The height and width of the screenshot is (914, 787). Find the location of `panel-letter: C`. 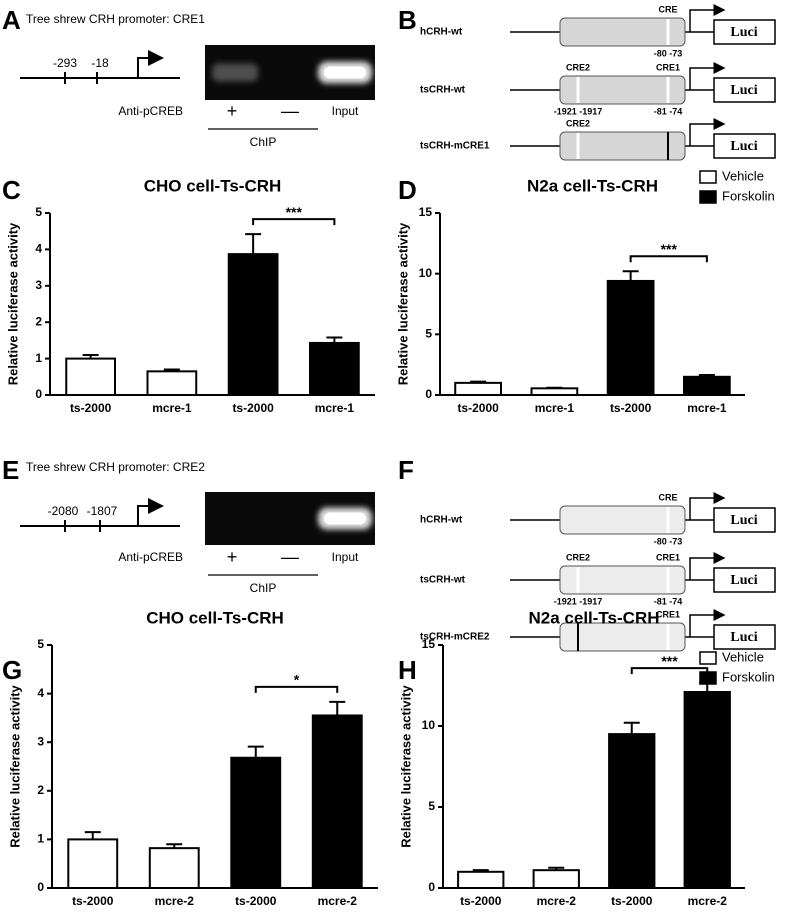

panel-letter: C is located at coordinates (11, 190).